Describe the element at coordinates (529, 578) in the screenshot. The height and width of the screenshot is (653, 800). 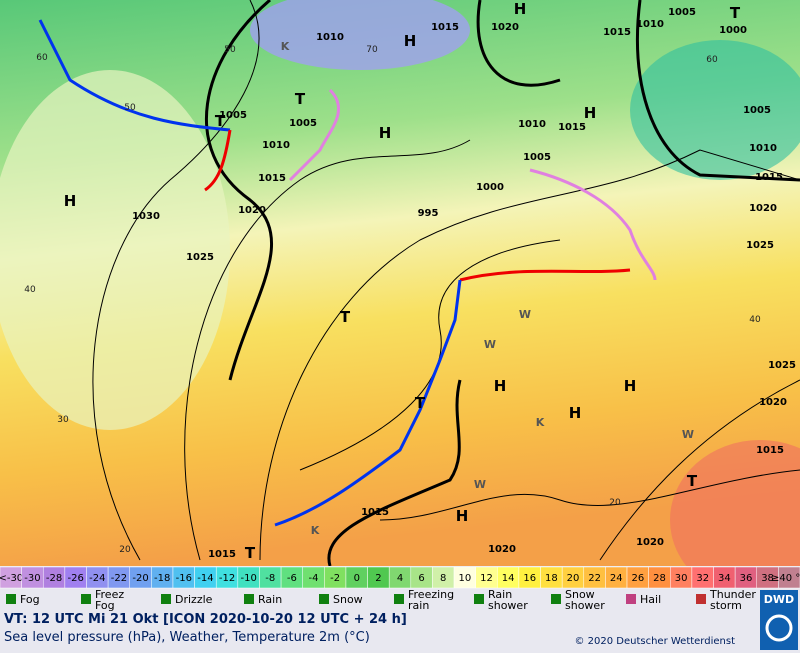
I see `color-label: 16` at that location.